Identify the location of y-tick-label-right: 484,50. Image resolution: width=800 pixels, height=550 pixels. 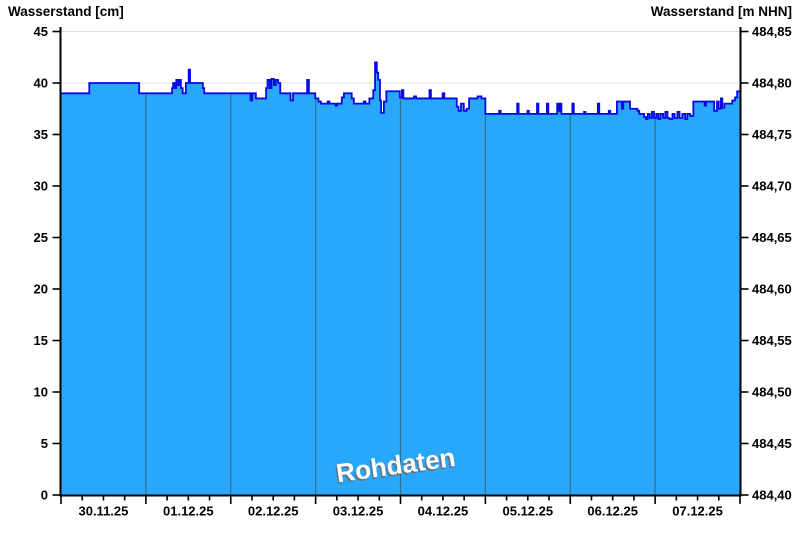
(772, 392).